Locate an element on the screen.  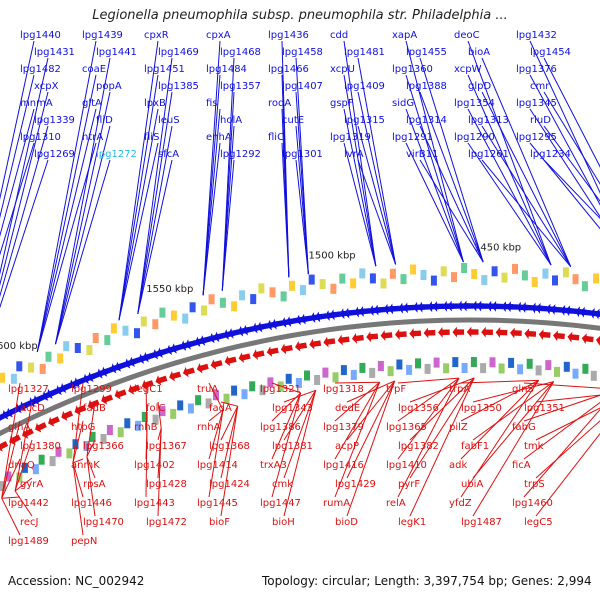
gene-label-bottom: bioH is located at coordinates (283, 522).